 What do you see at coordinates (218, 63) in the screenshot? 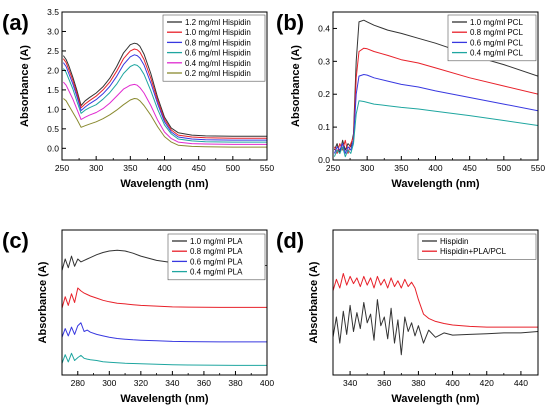
I see `legend-entry: 0.4 mg/ml Hispidin` at bounding box center [218, 63].